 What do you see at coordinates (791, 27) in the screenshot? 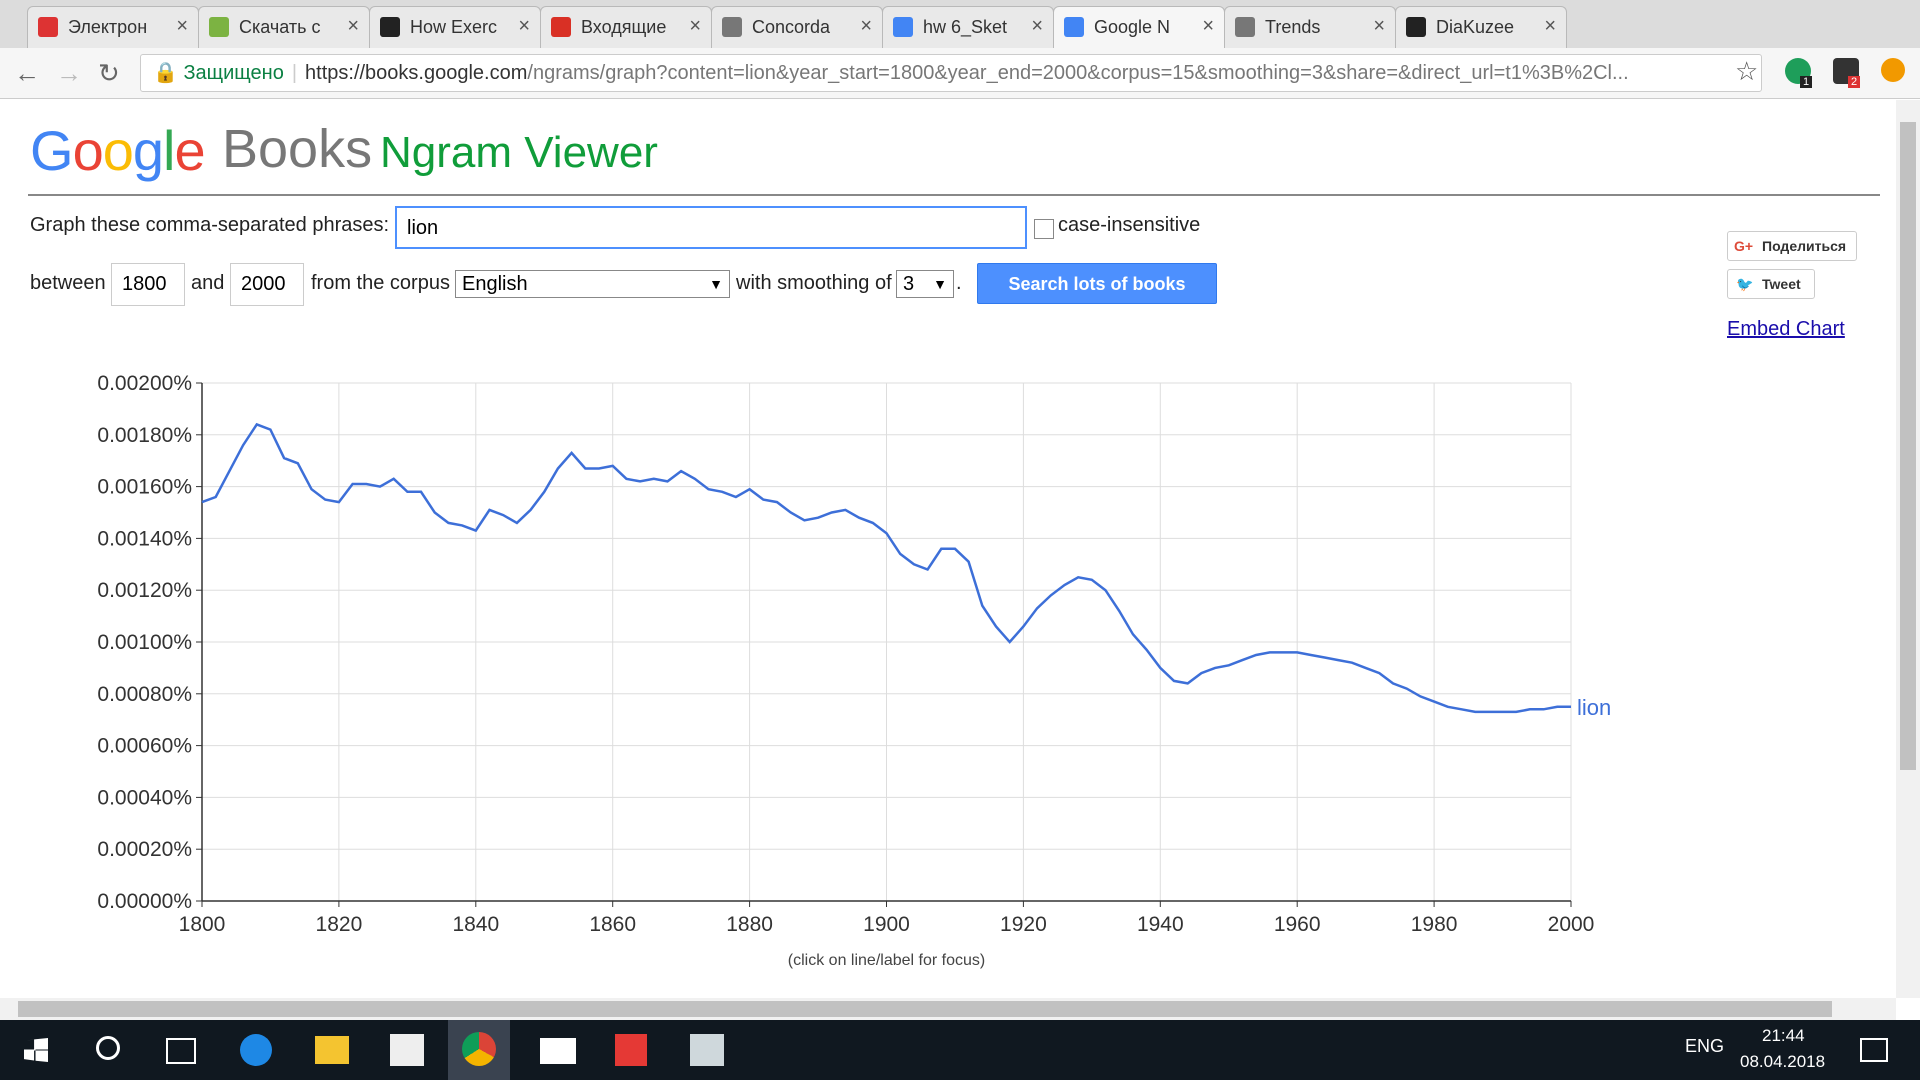
I see `tab-title: Concorda` at bounding box center [791, 27].